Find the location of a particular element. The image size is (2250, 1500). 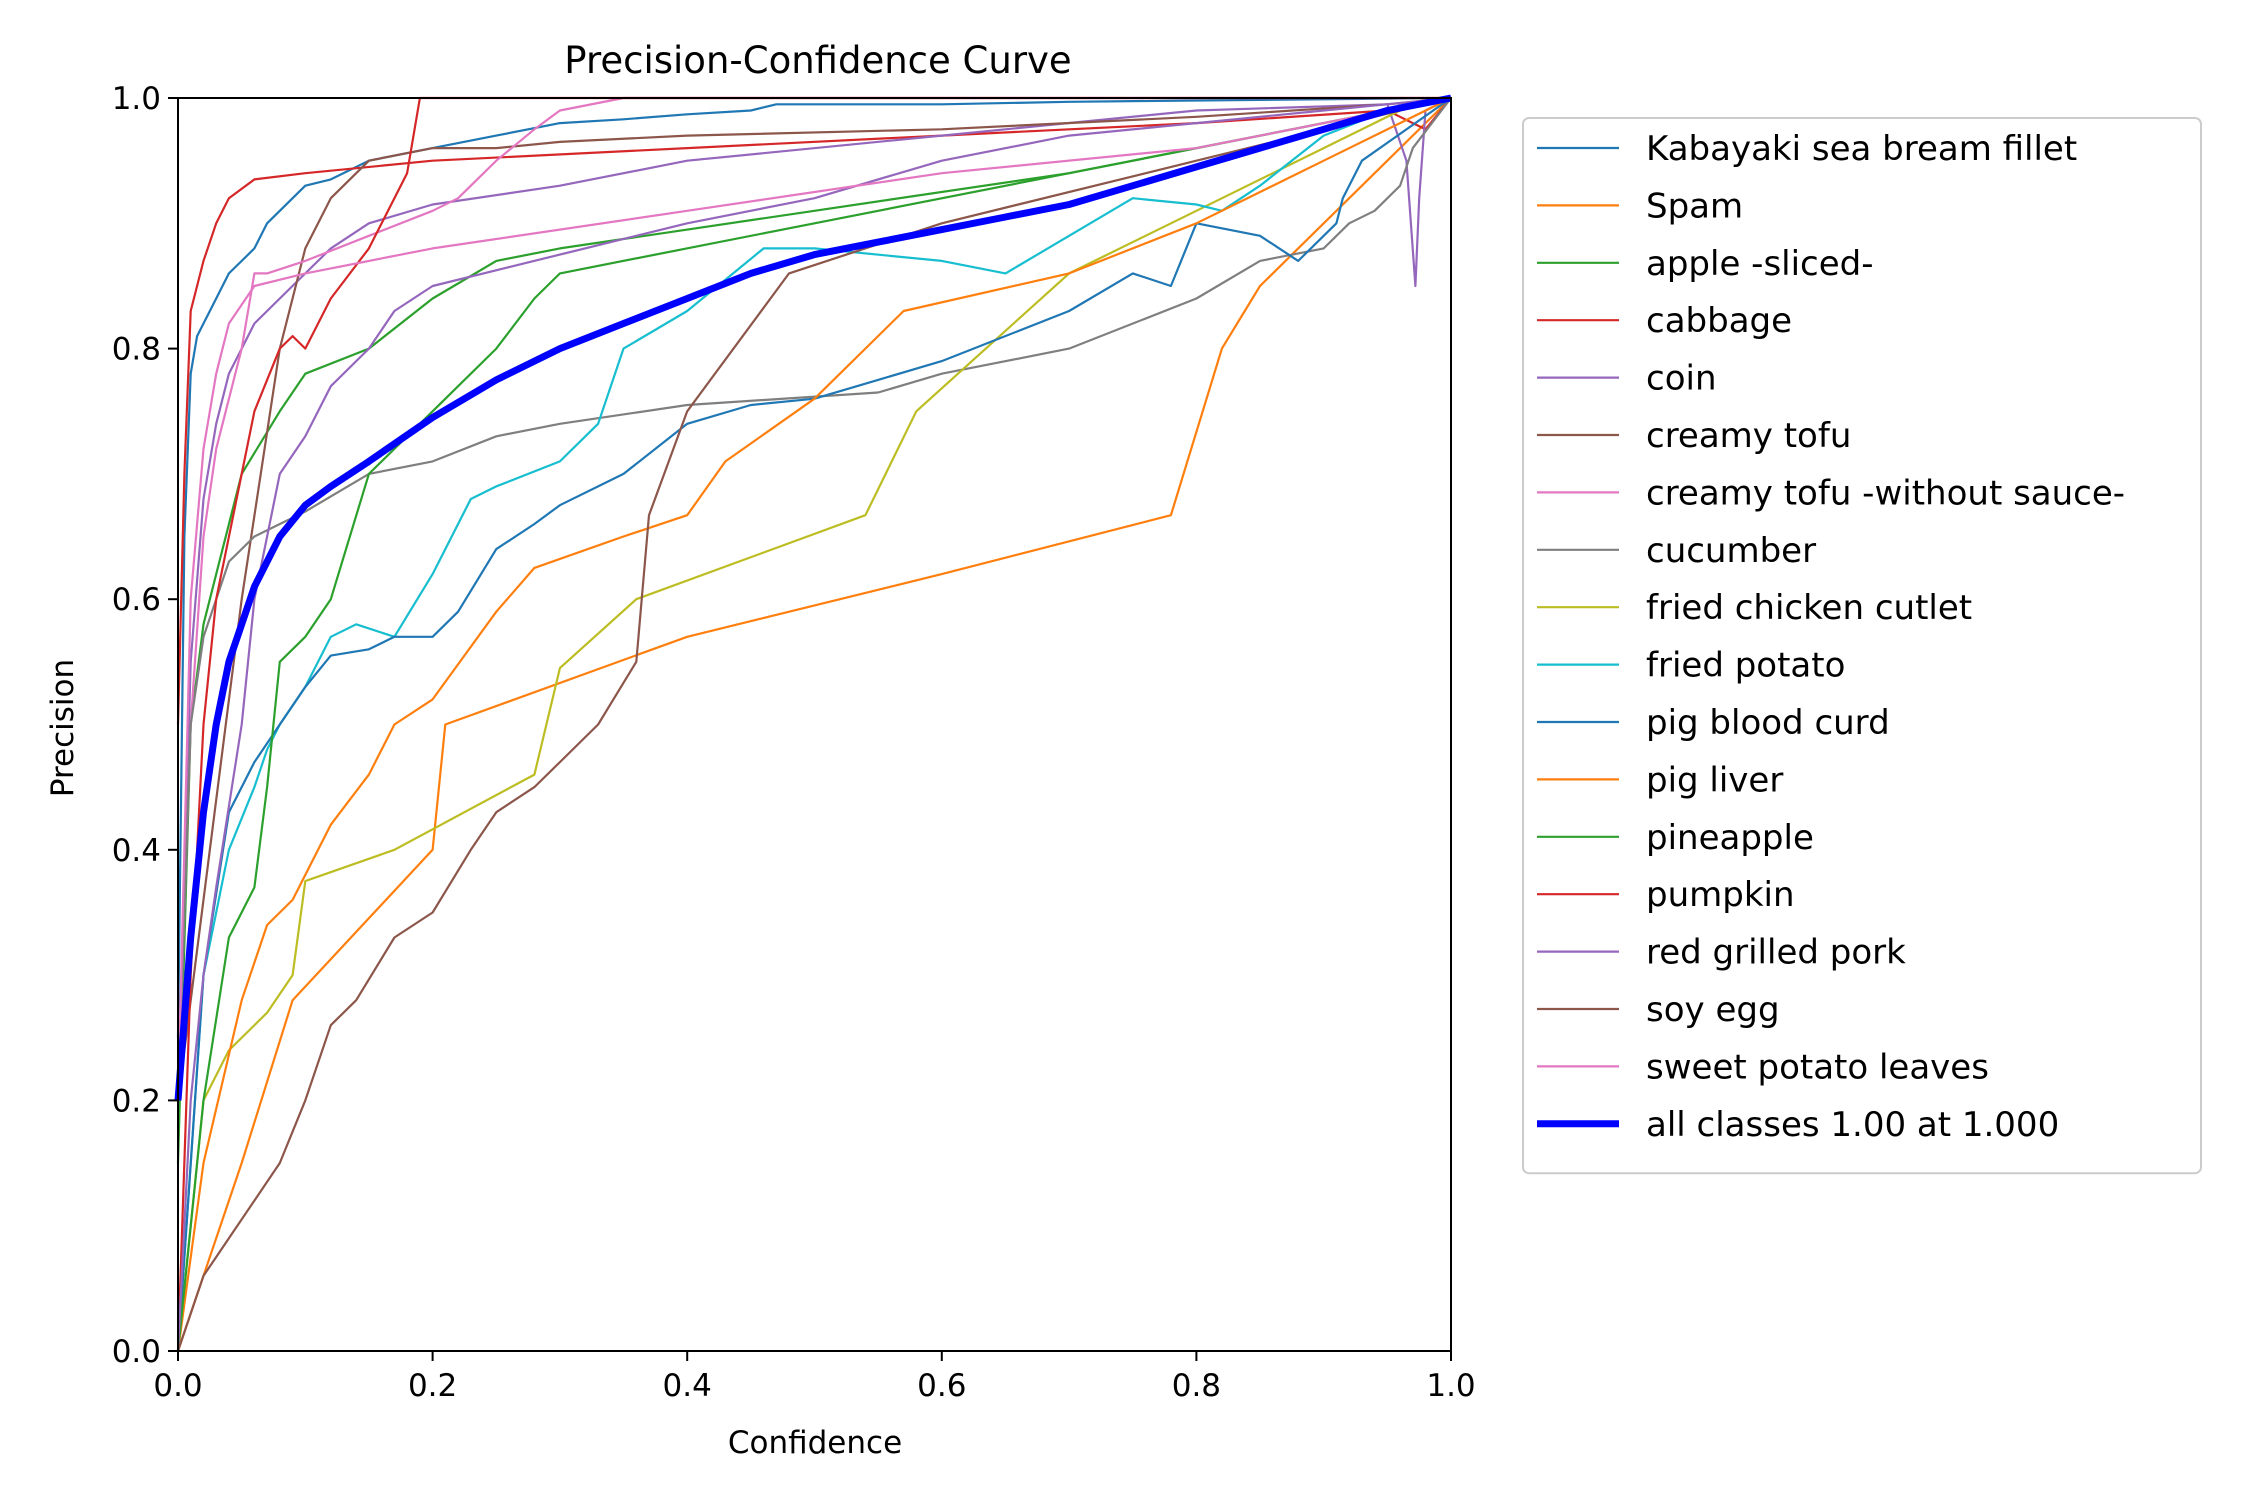

x-tick-label: 0.0 is located at coordinates (177, 1386).